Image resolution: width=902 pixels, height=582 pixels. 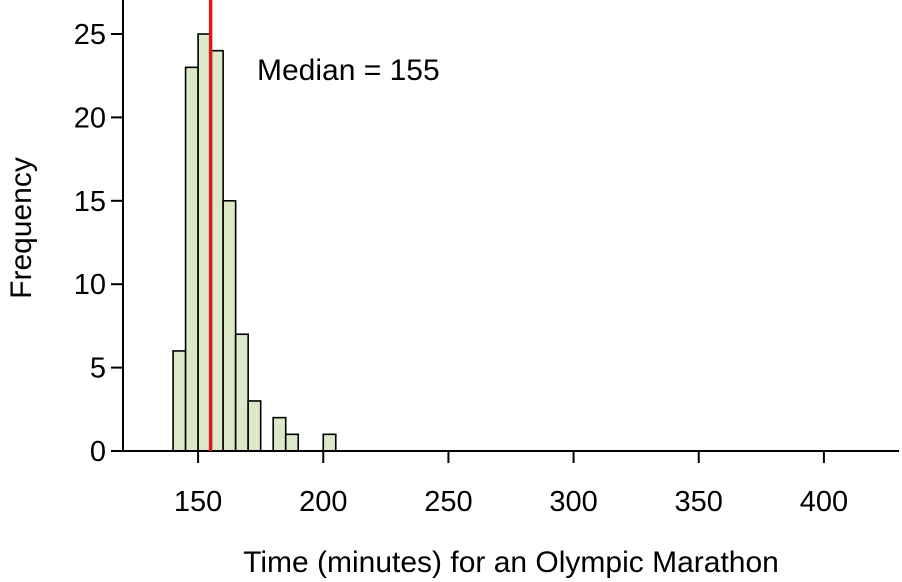 What do you see at coordinates (98, 369) in the screenshot?
I see `y-tick-label: 5` at bounding box center [98, 369].